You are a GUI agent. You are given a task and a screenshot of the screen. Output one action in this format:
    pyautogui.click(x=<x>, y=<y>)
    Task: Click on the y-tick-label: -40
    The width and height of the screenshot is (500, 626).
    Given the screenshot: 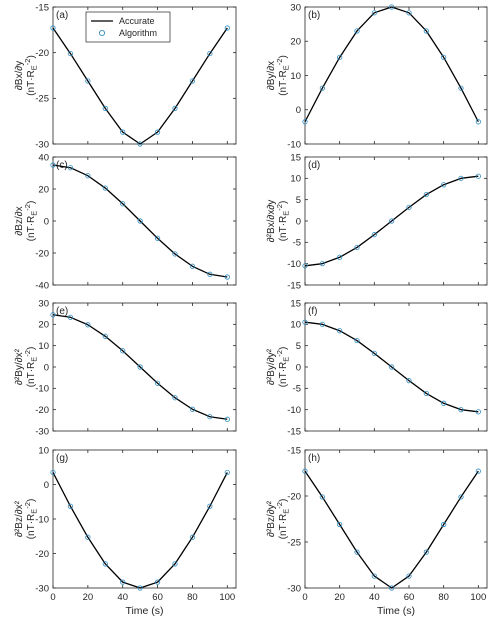 What is the action you would take?
    pyautogui.click(x=42, y=285)
    